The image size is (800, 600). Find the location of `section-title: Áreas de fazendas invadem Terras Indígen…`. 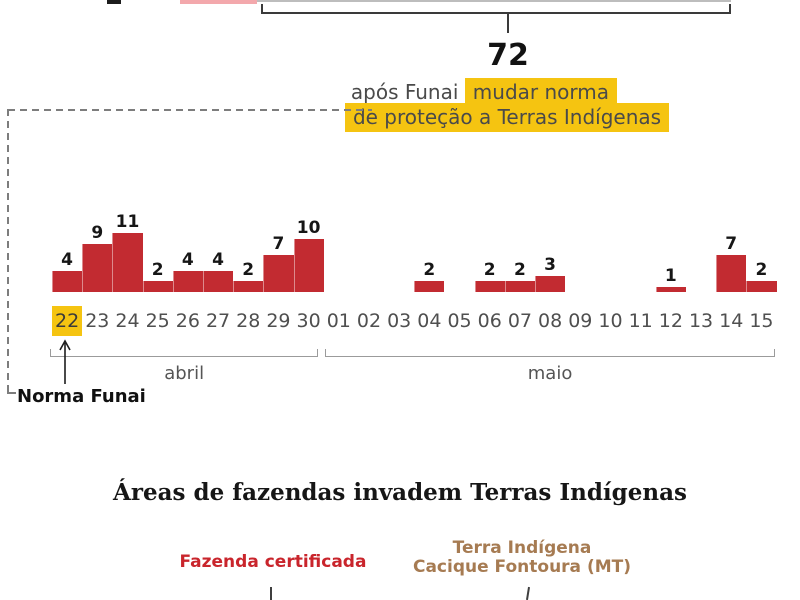

section-title: Áreas de fazendas invadem Terras Indígen… is located at coordinates (400, 492).